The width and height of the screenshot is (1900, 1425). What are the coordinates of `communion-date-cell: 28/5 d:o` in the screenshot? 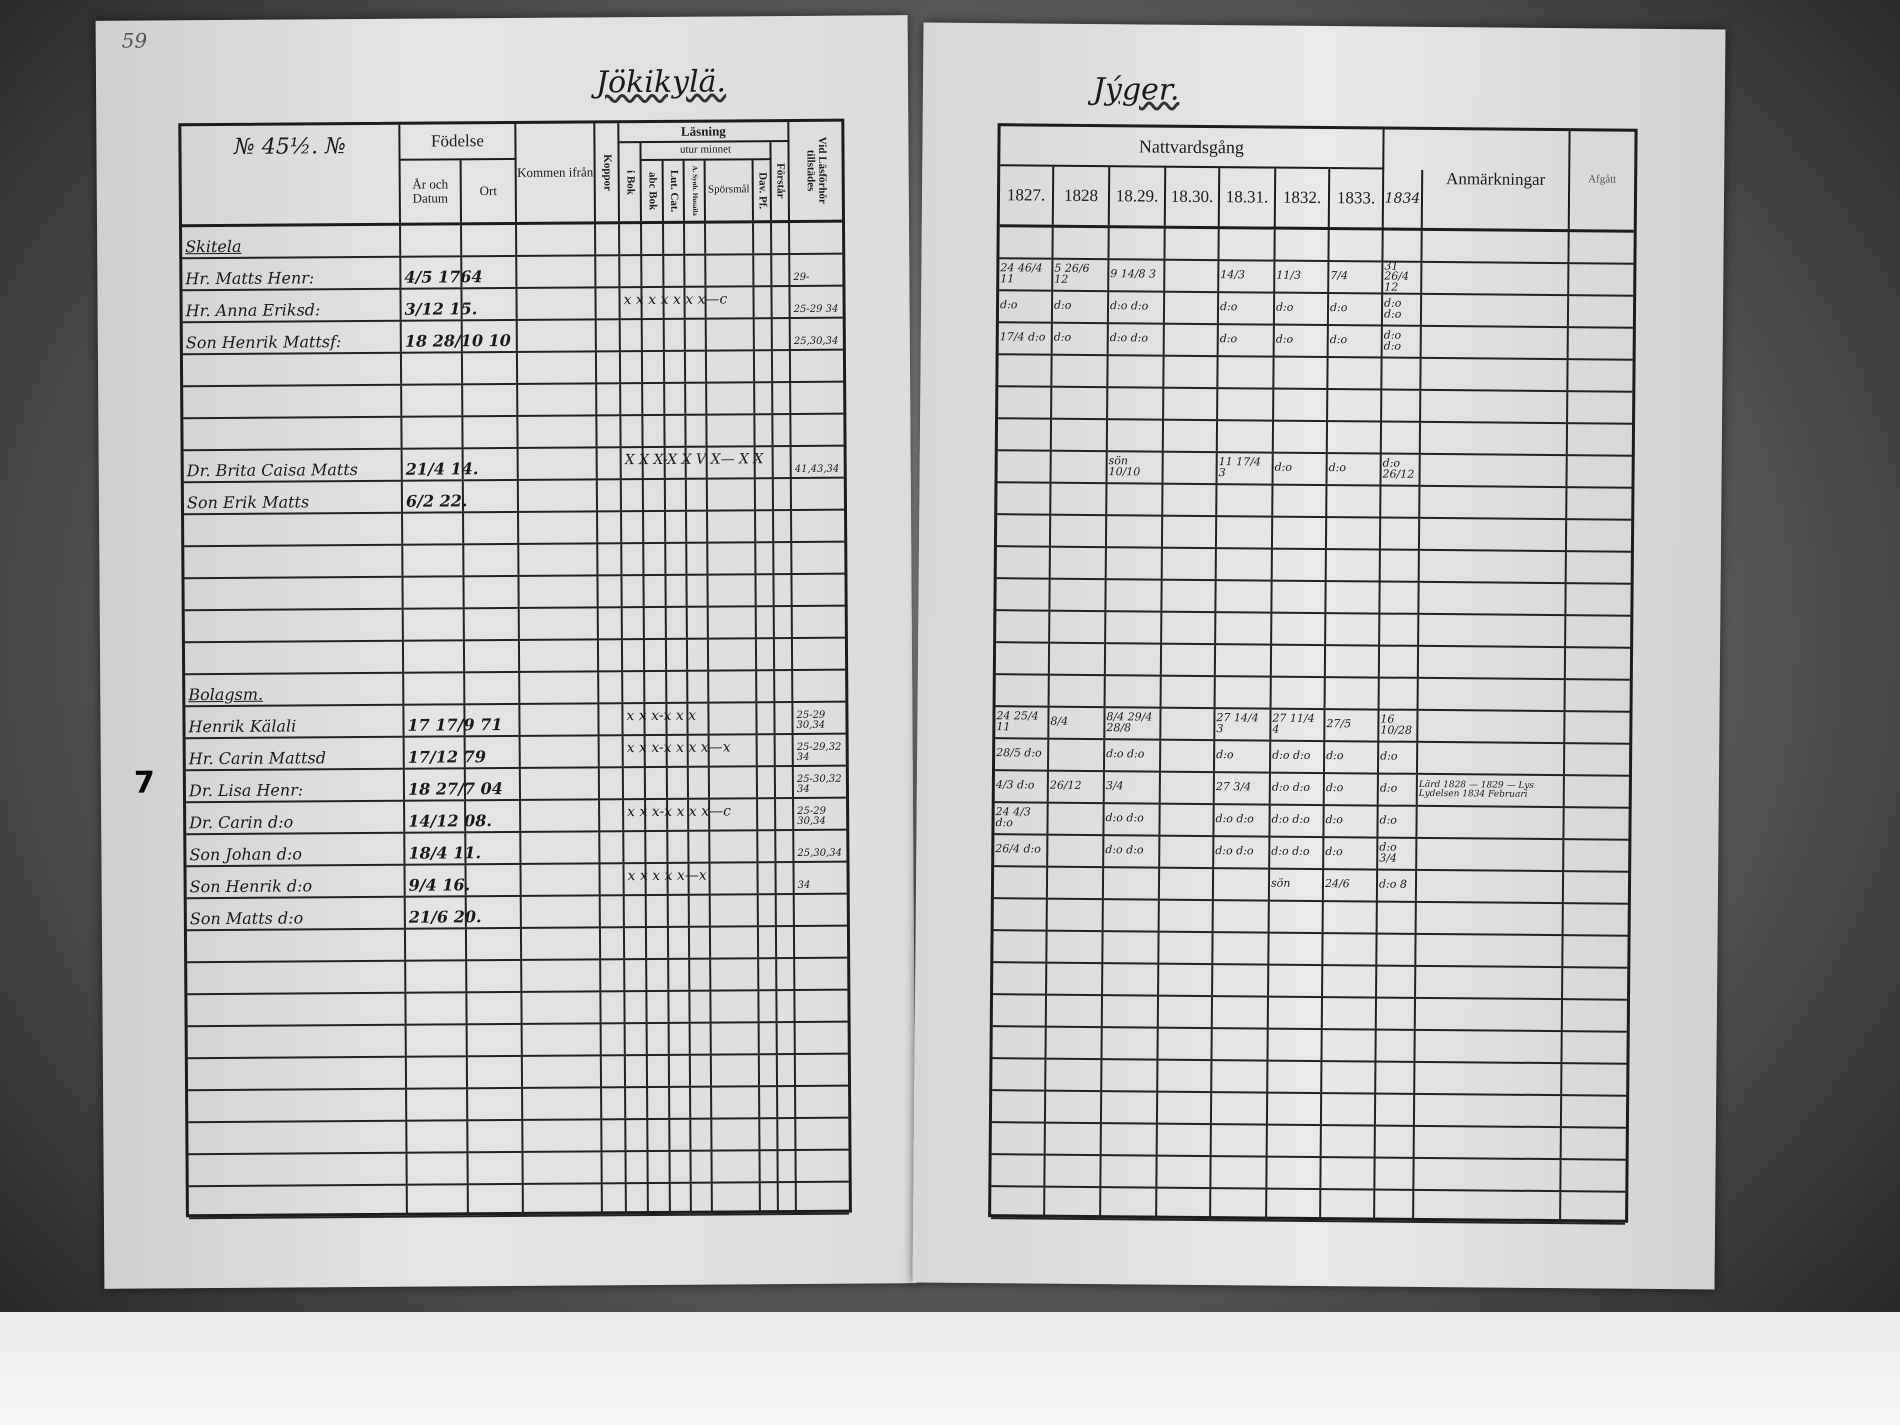 It's located at (1022, 754).